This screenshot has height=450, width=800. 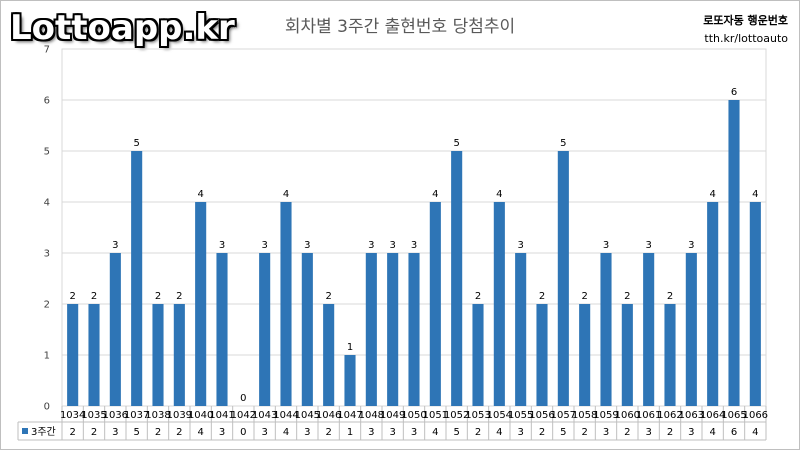 I want to click on x-category-label: 1048, so click(x=371, y=415).